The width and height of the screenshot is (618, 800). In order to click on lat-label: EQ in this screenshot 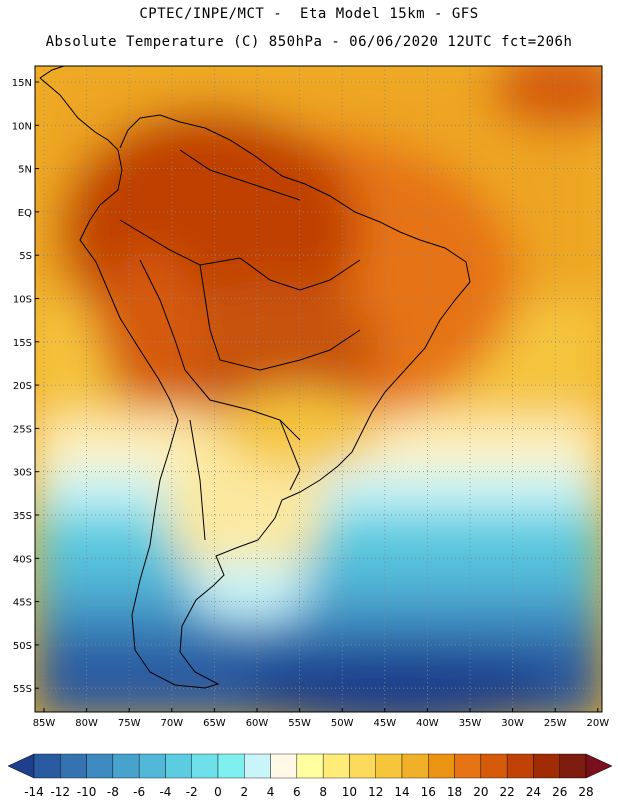, I will do `click(25, 213)`.